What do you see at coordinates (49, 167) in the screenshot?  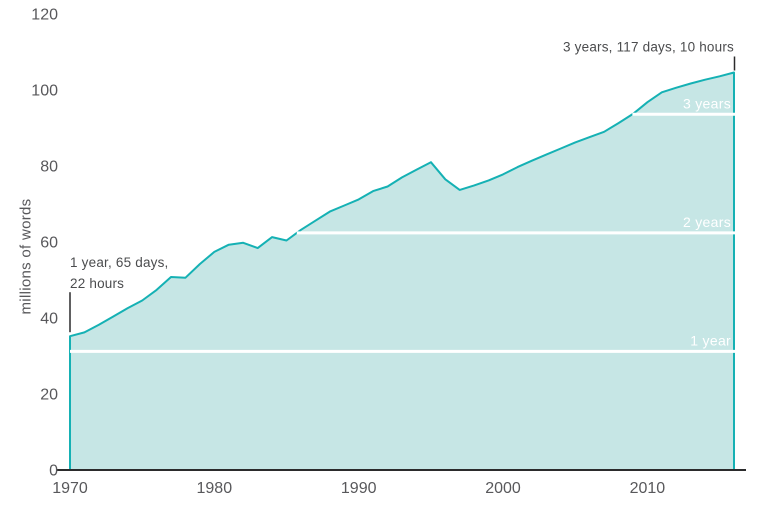 I see `y-tick-label-80: 80` at bounding box center [49, 167].